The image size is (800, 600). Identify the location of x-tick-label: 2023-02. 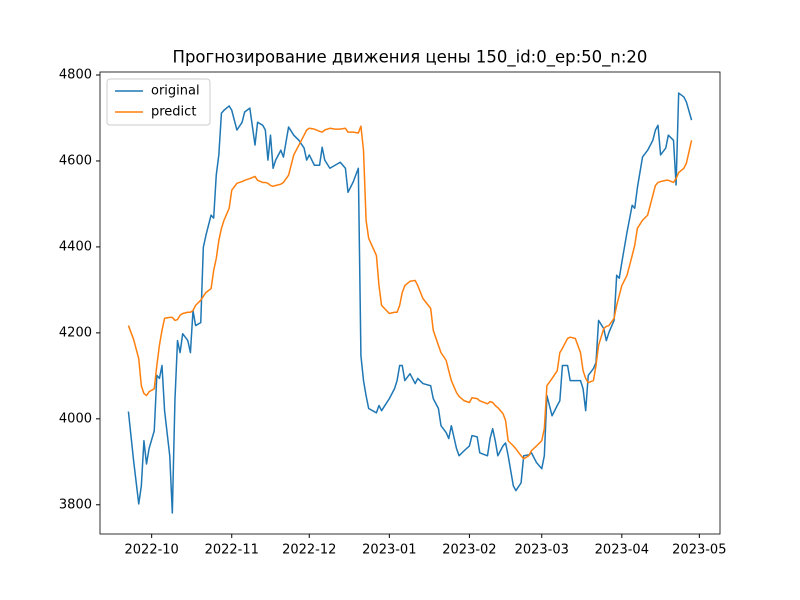
(469, 550).